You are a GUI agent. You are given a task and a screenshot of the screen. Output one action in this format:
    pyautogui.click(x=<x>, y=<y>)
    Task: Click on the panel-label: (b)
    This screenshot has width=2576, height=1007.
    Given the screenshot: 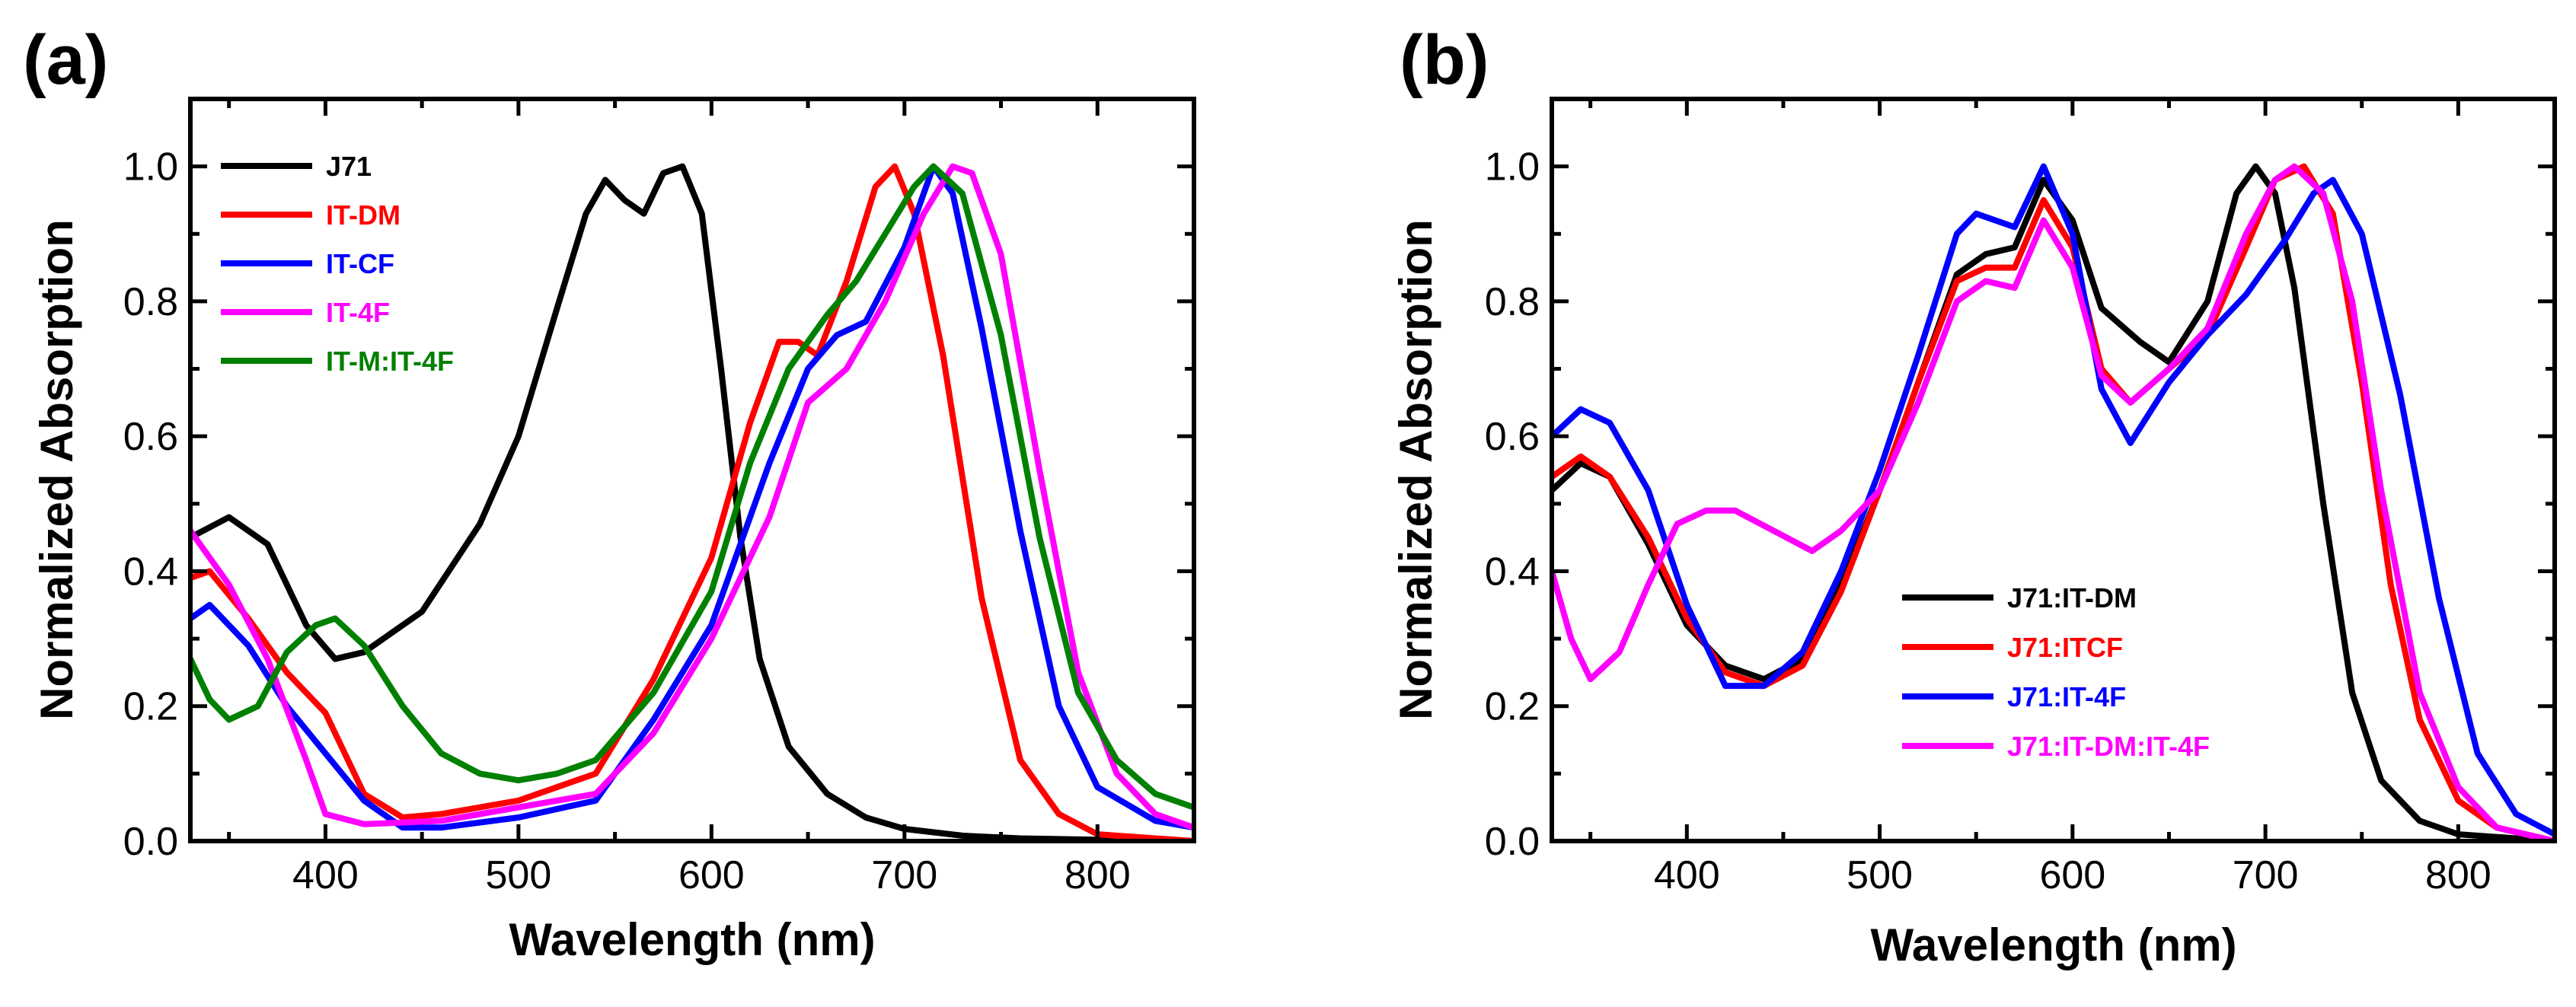 What is the action you would take?
    pyautogui.click(x=1444, y=60)
    